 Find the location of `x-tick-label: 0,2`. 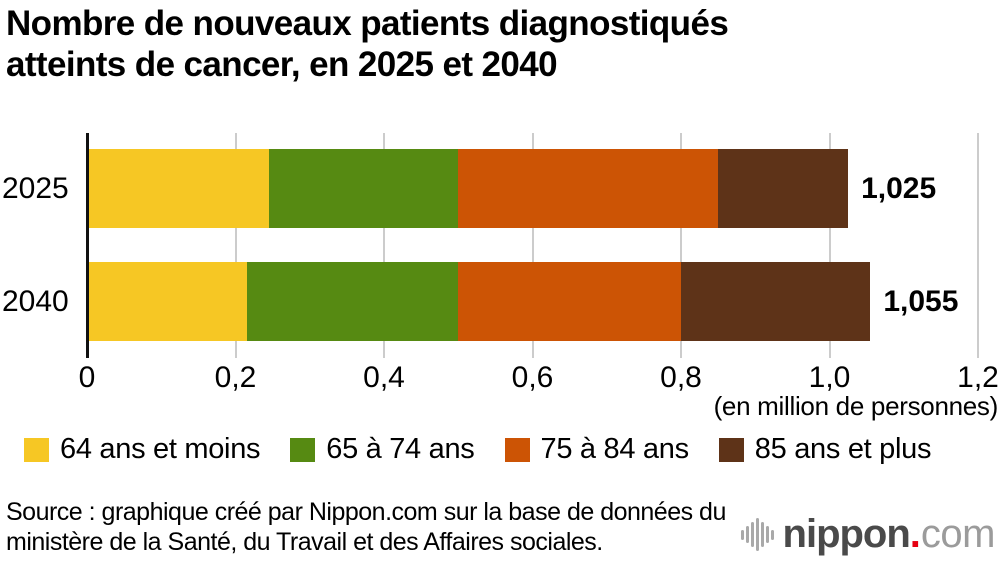

x-tick-label: 0,2 is located at coordinates (235, 377).